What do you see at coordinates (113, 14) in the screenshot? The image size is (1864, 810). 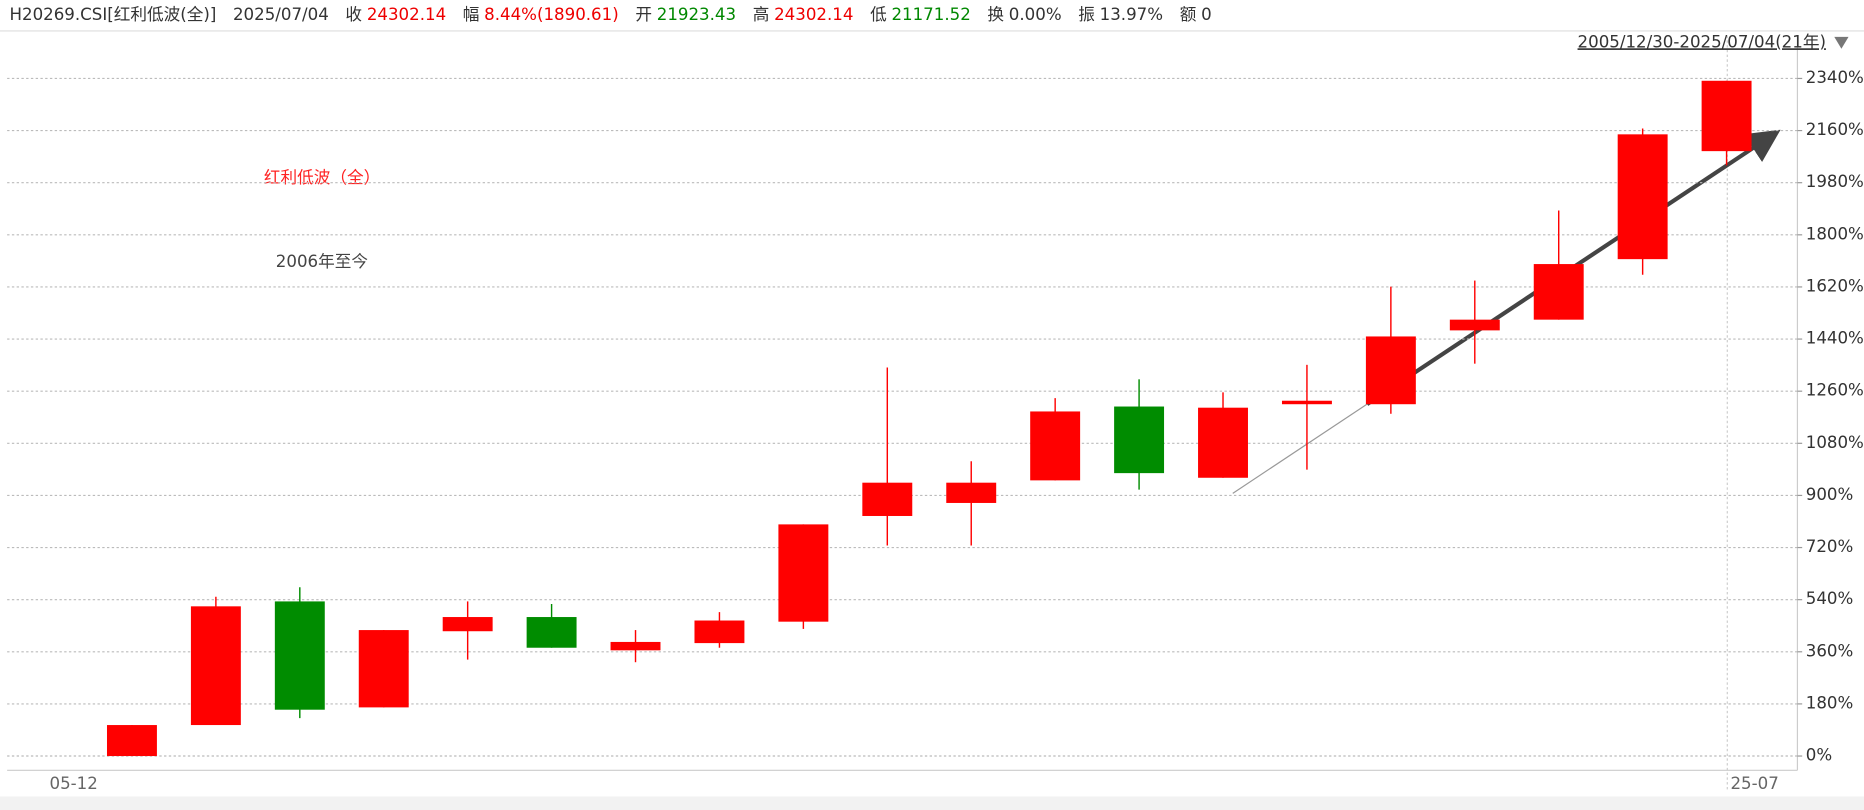 I see `code: H20269.CSI[红利低波(全)]` at bounding box center [113, 14].